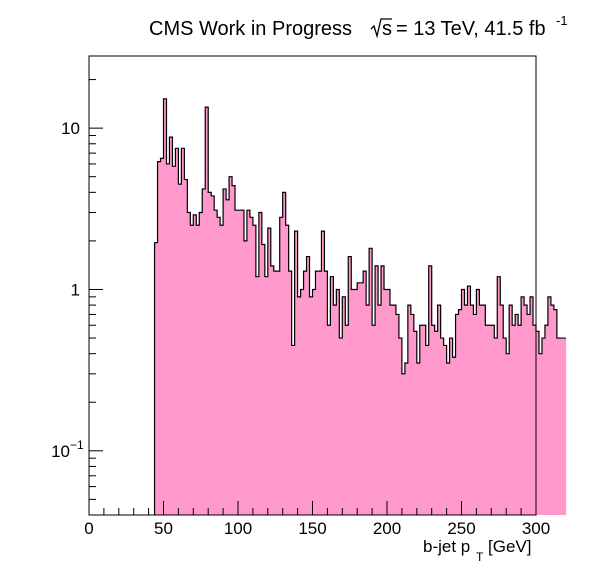 This screenshot has height=572, width=596. I want to click on x-tick-label: 250, so click(461, 528).